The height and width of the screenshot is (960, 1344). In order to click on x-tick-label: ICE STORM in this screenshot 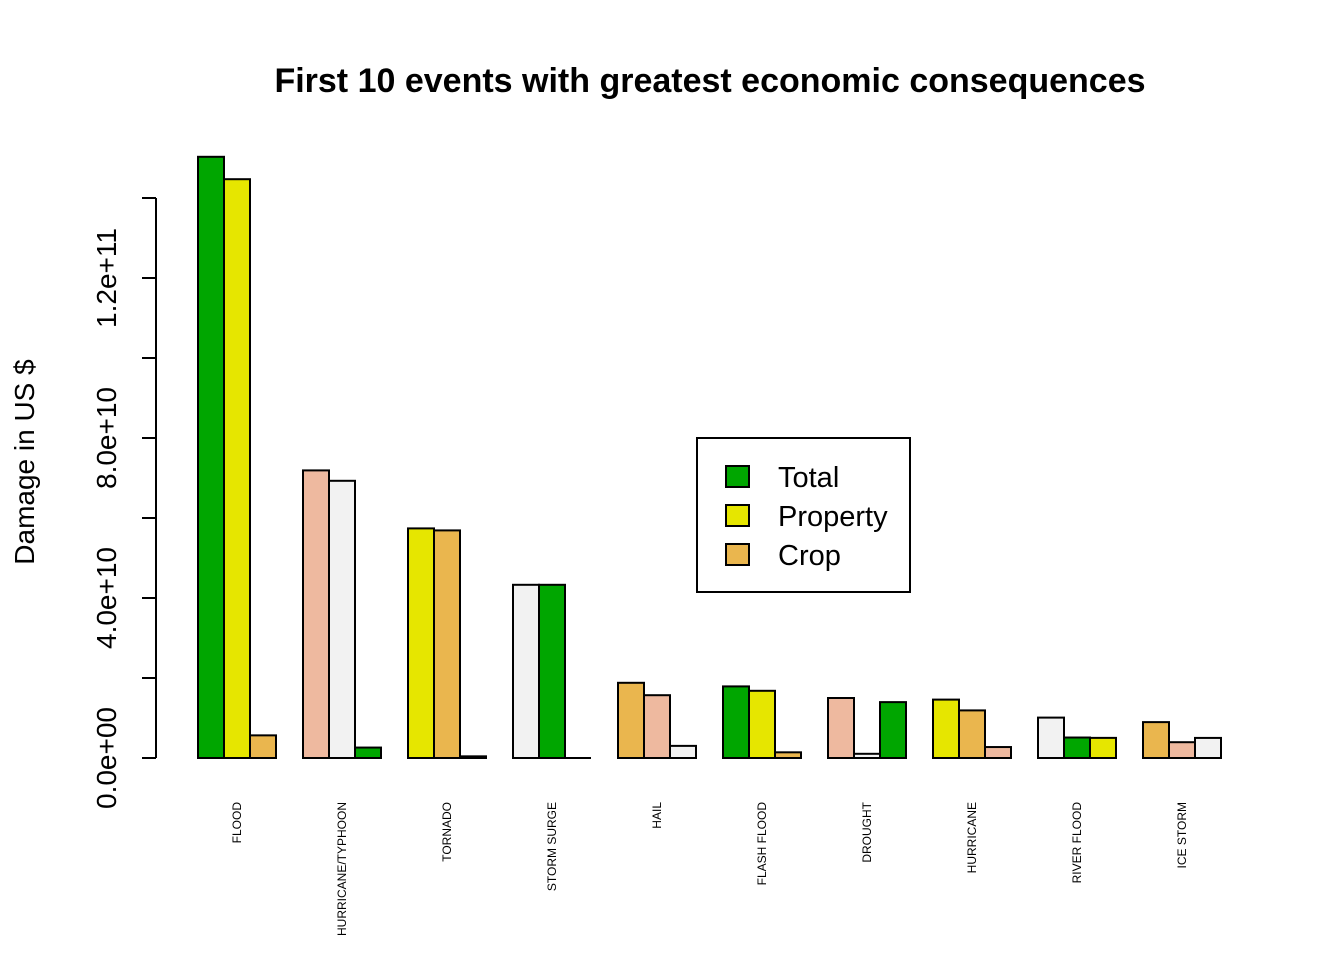, I will do `click(1182, 835)`.